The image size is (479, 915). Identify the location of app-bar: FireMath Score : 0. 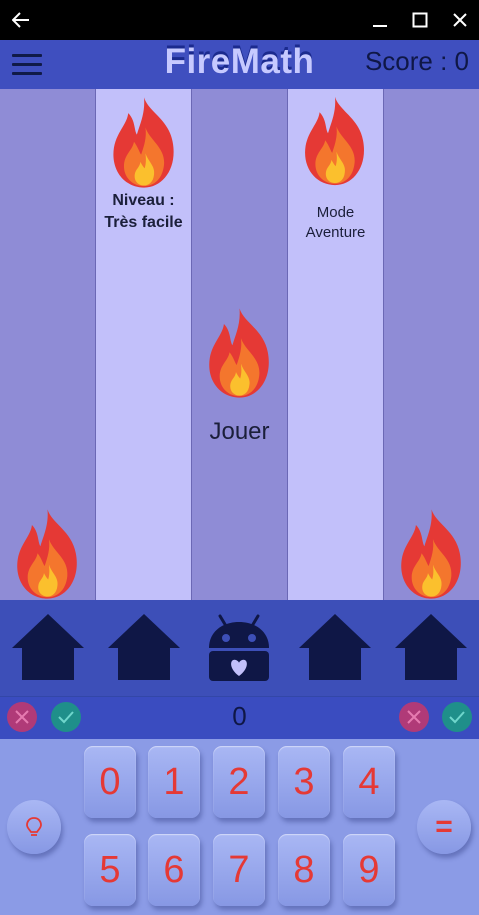
(239, 65).